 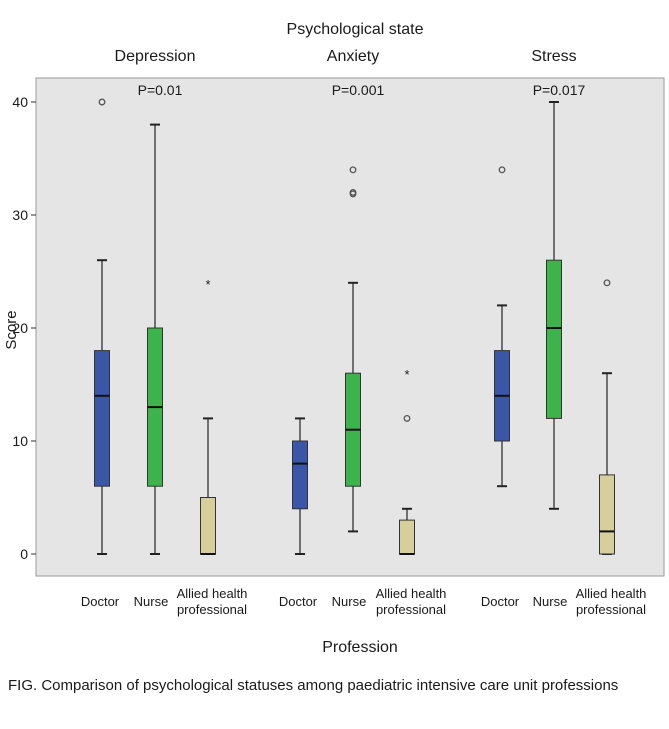 What do you see at coordinates (502, 327) in the screenshot?
I see `box-stress-doctor` at bounding box center [502, 327].